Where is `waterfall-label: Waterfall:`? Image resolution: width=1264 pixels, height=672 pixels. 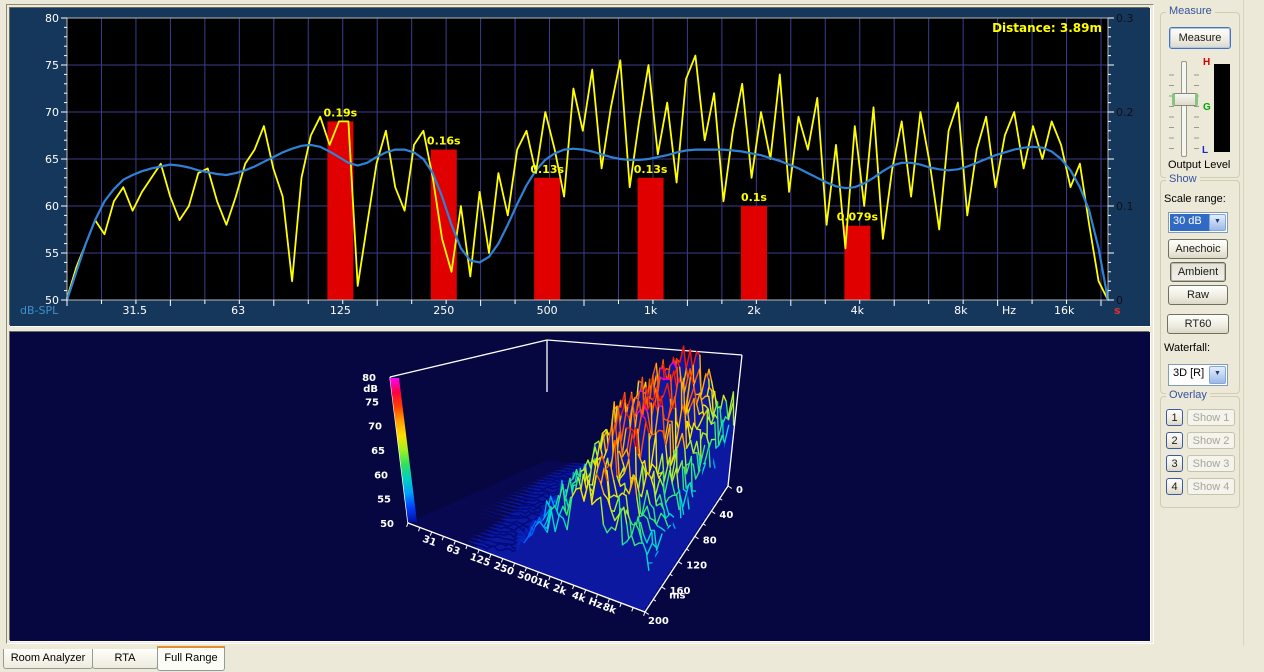 waterfall-label: Waterfall: is located at coordinates (1187, 348).